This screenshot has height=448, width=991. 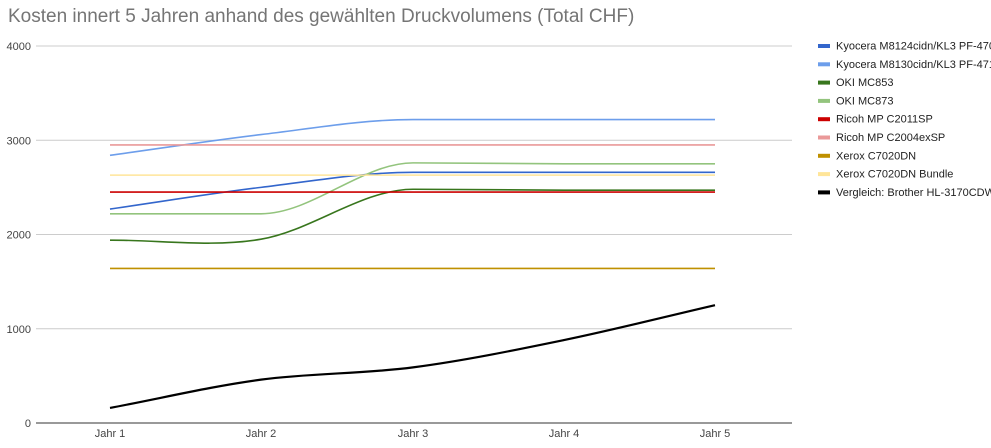 I want to click on legend-label: Kyocera M8130cidn/KL3 PF-471, so click(x=913, y=65).